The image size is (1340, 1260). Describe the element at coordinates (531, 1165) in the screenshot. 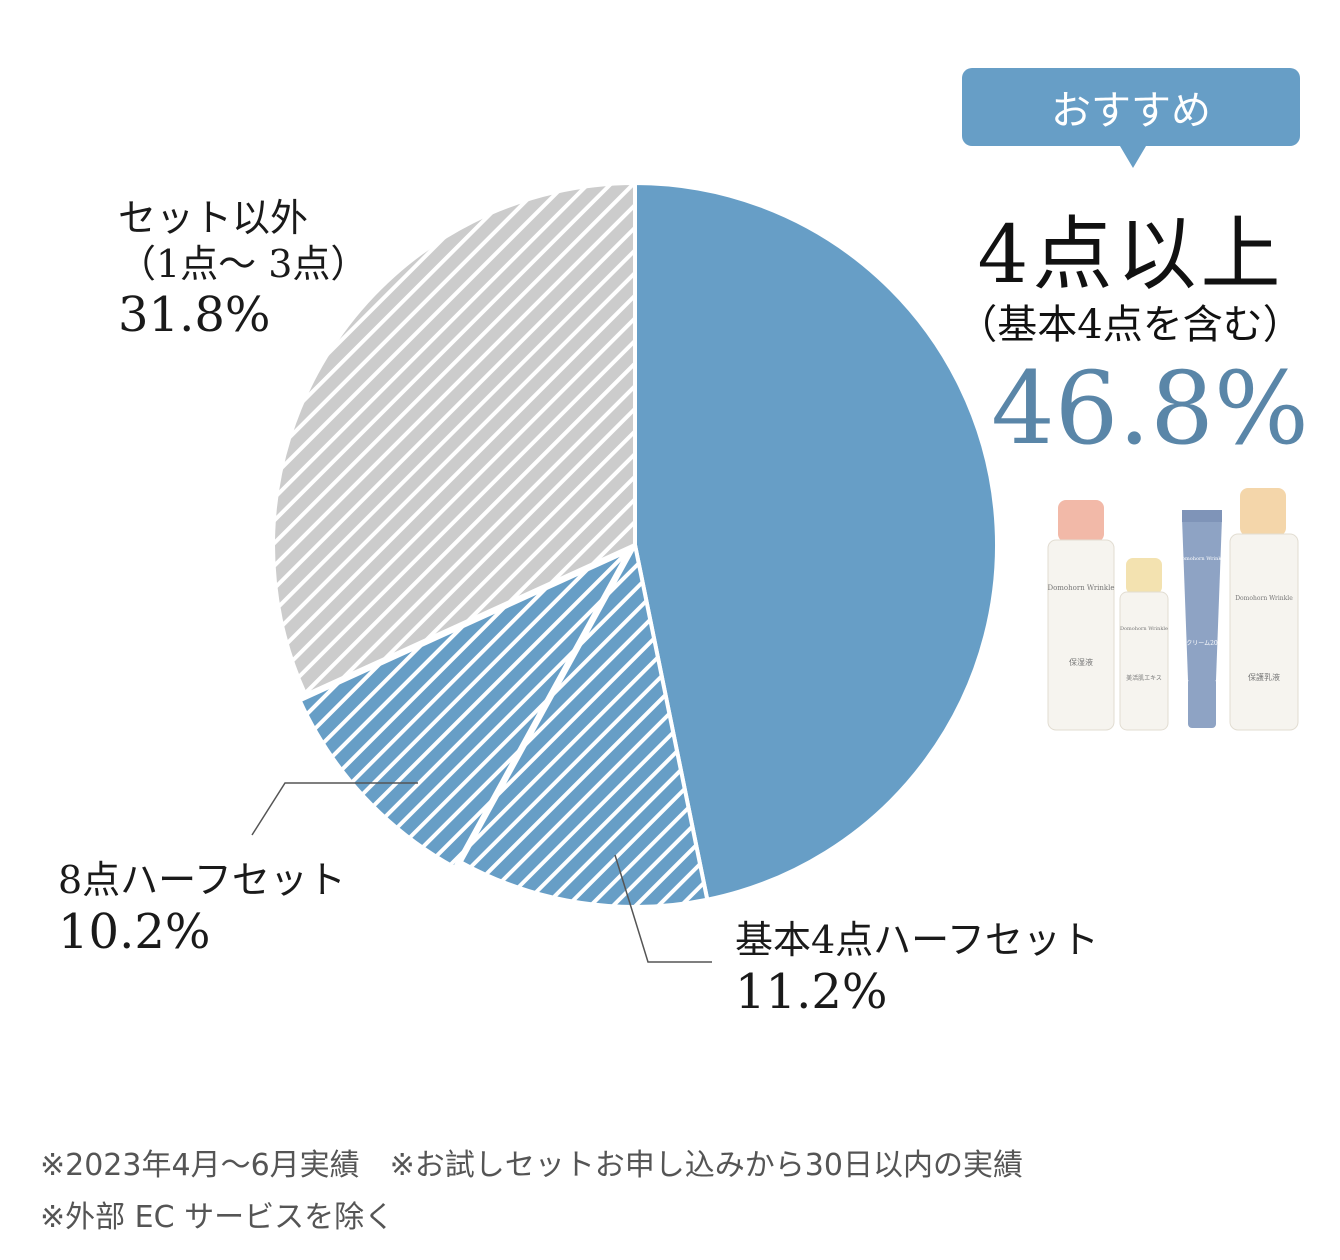

I see `footnote-period: ※2023年4月〜6月実績 ※お試しセットお申し込みから30日以内の実績` at that location.